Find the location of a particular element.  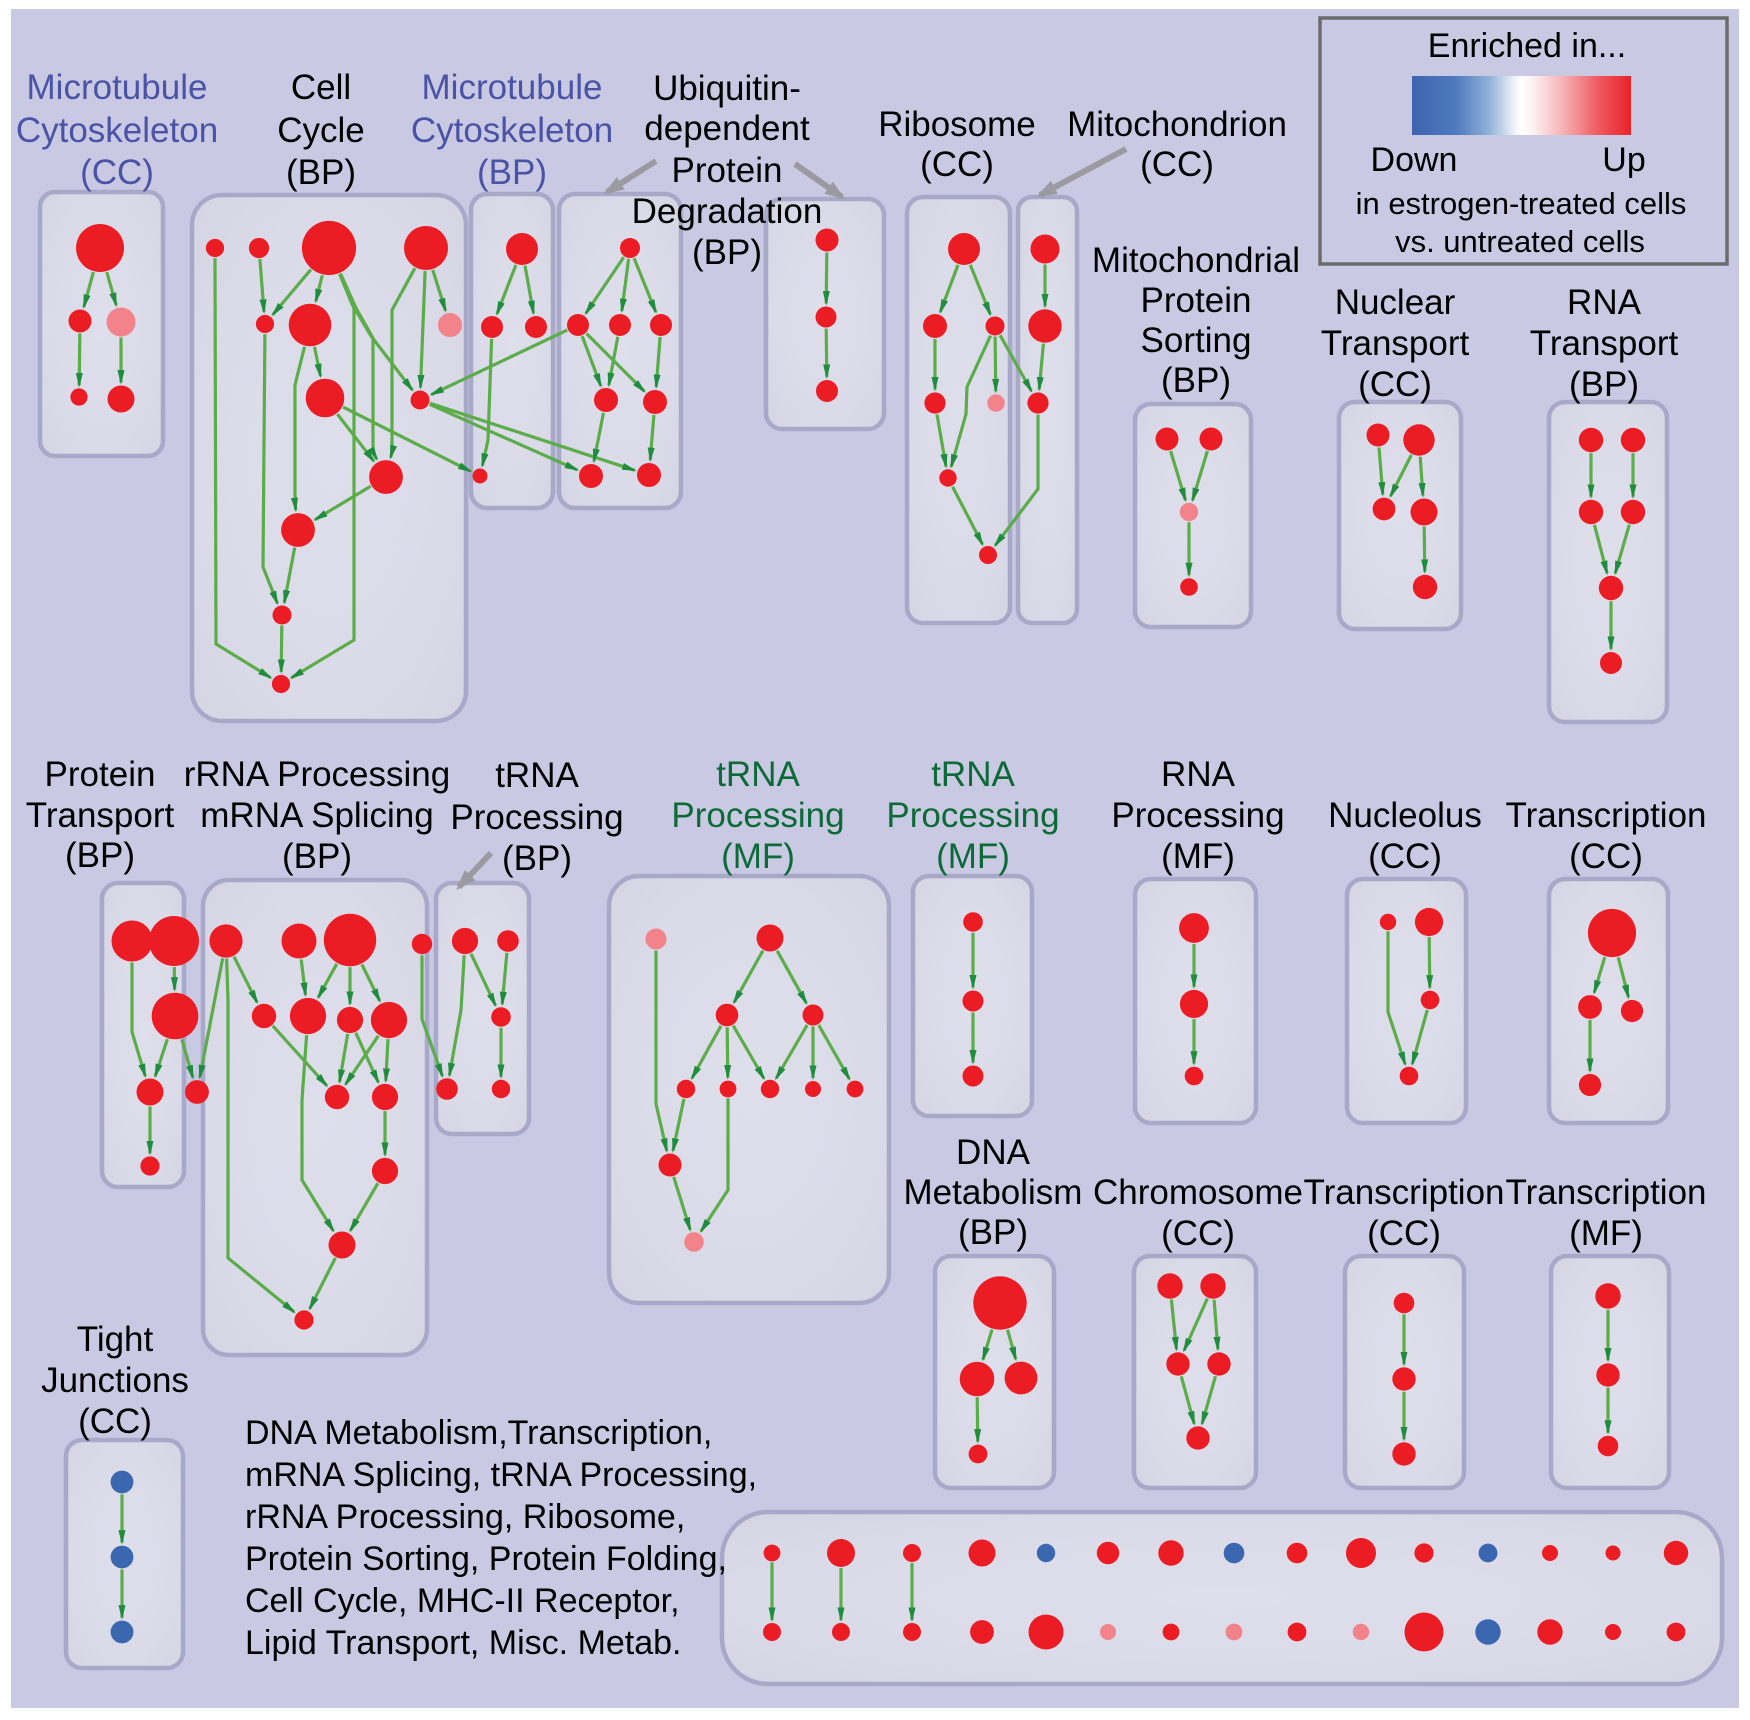

svg-text:Protein Sorting, Protein Foldi: Protein Sorting, Protein Folding, is located at coordinates (486, 1559).